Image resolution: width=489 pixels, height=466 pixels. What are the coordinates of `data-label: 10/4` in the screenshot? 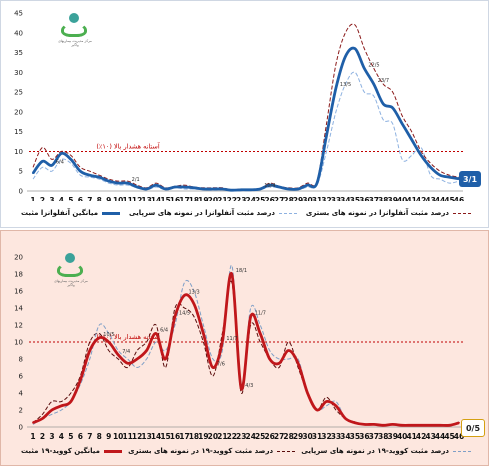 It's located at (269, 186).